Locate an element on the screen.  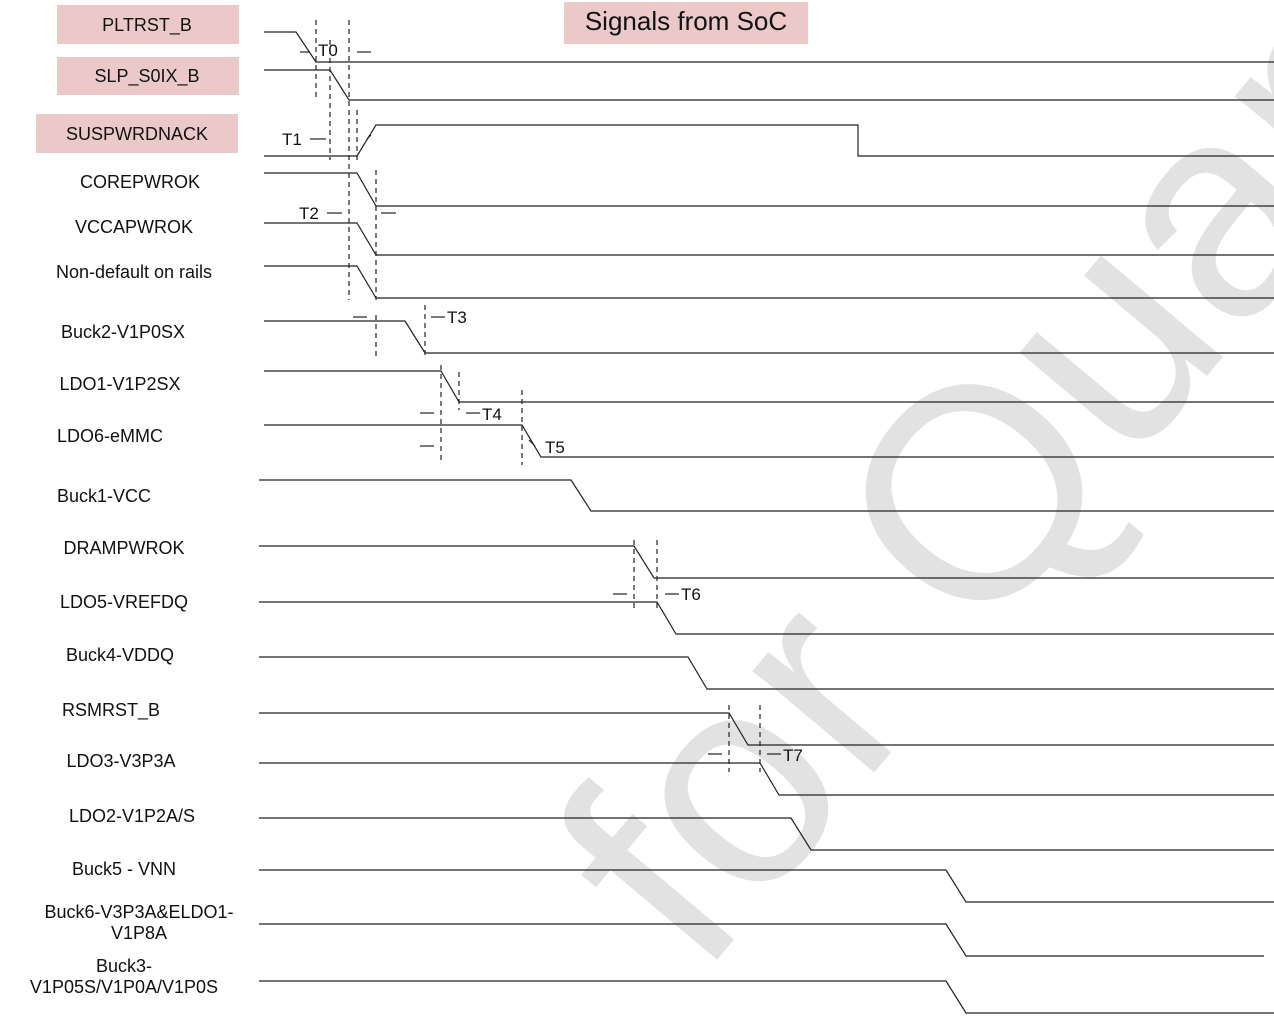
signal-label-non-default-rails: Non-default on rails is located at coordinates (134, 272).